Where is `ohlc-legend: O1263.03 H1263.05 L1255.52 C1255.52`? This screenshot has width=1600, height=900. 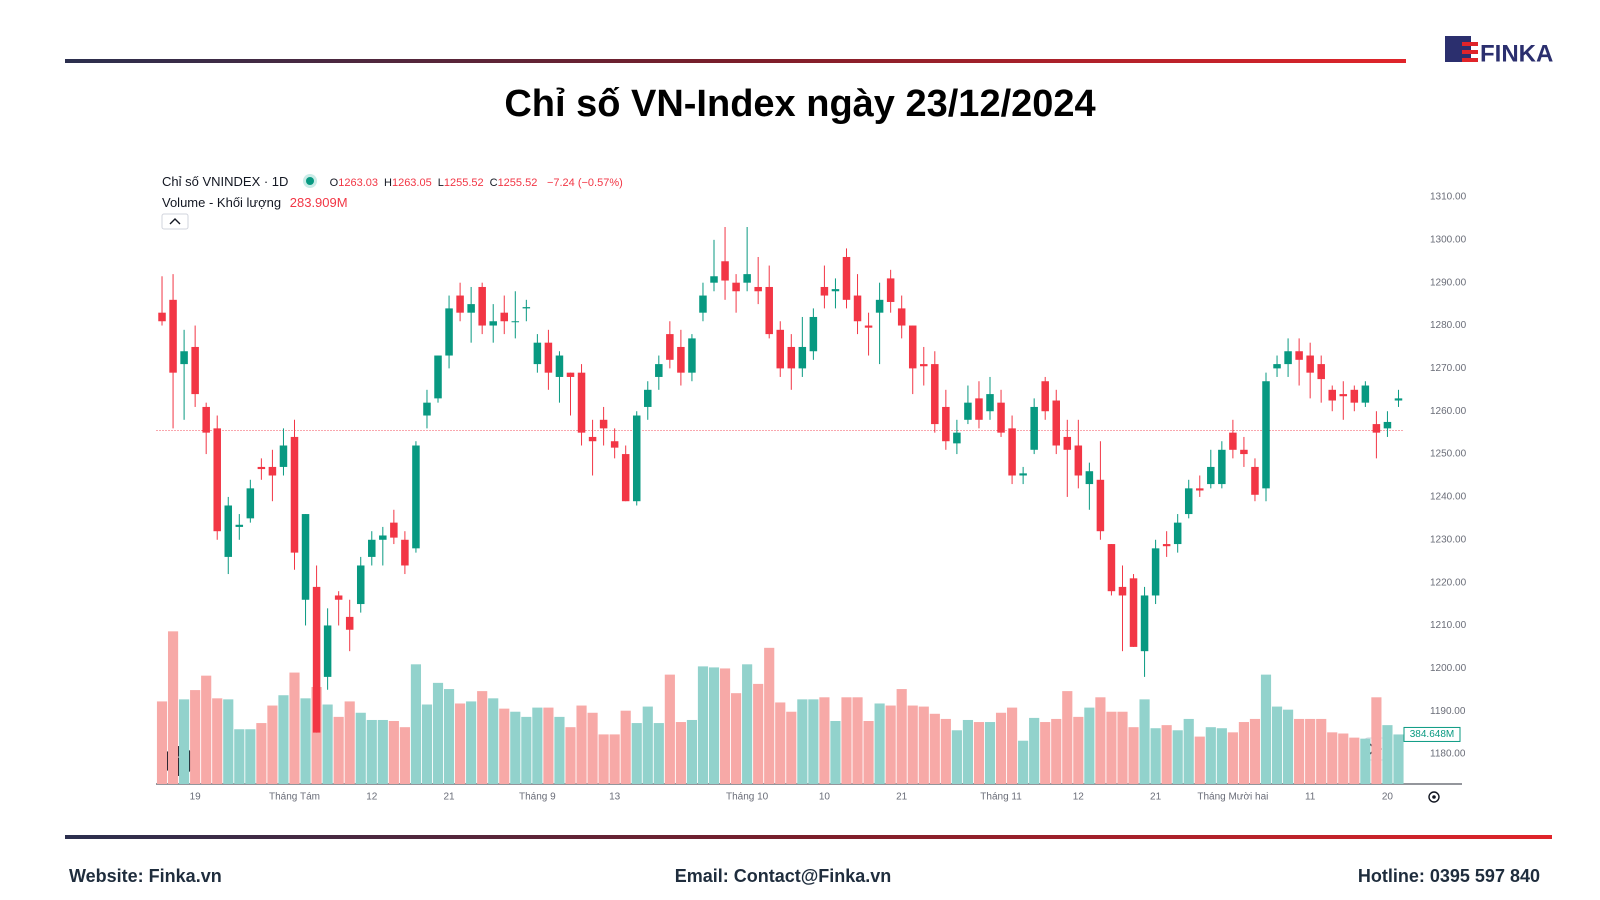
ohlc-legend: O1263.03 H1263.05 L1255.52 C1255.52 is located at coordinates (437, 183).